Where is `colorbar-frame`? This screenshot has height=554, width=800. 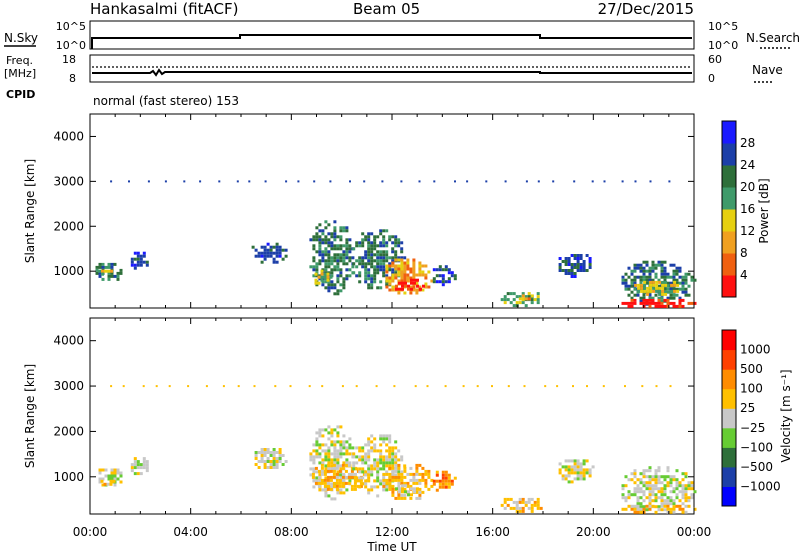 colorbar-frame is located at coordinates (729, 209).